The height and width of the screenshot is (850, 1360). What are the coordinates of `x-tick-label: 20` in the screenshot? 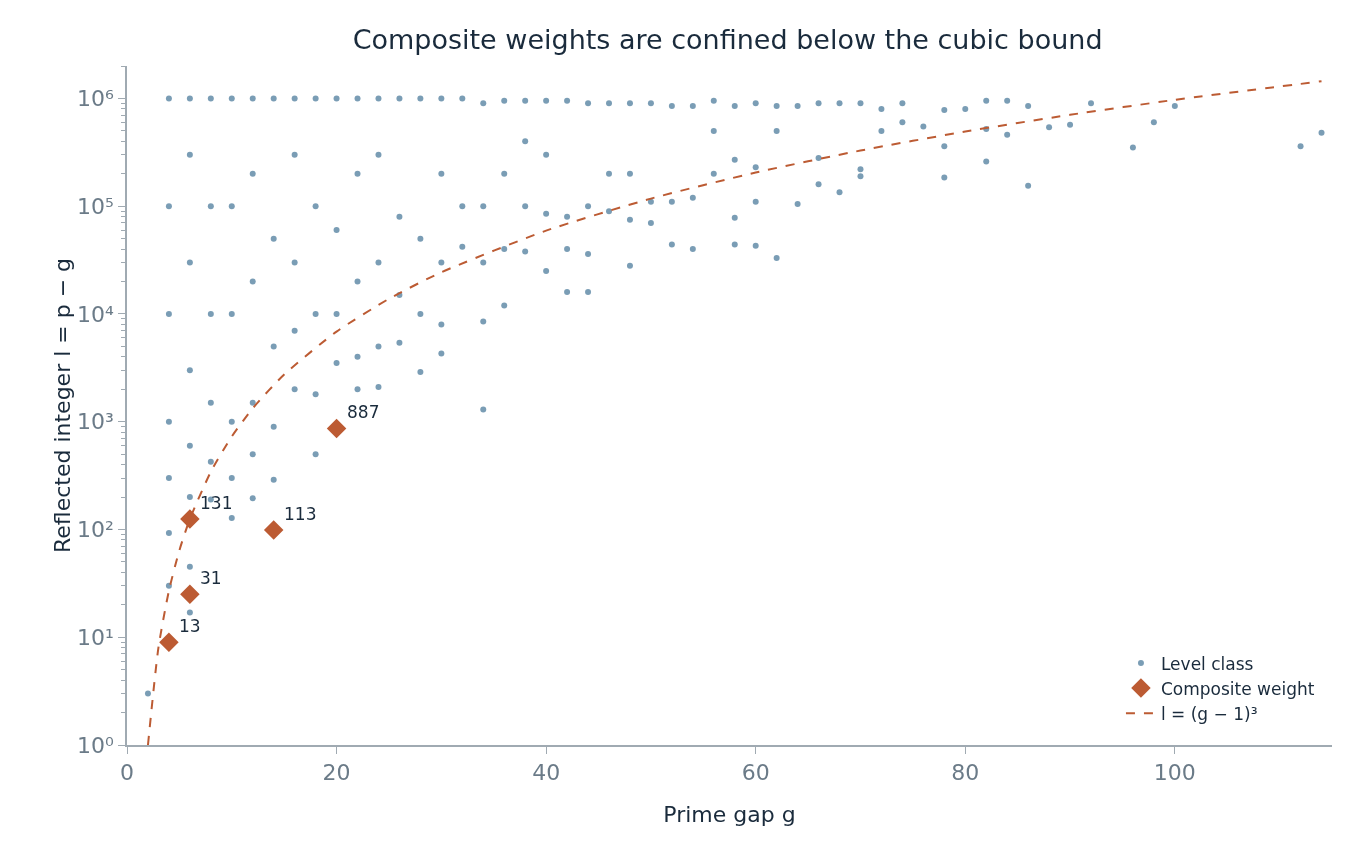 It's located at (336, 773).